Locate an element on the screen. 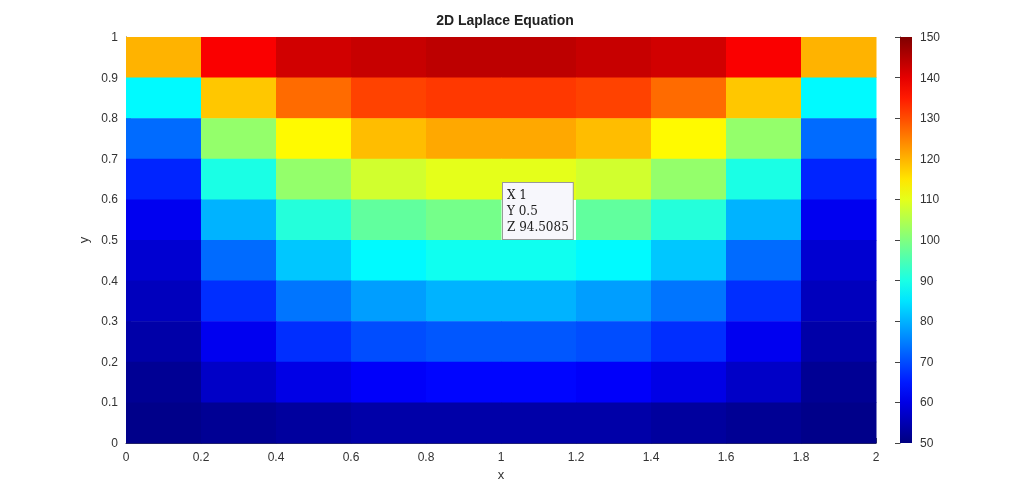  annotation: X 1 Y 0.5 Z 94.5085 is located at coordinates (537, 211).